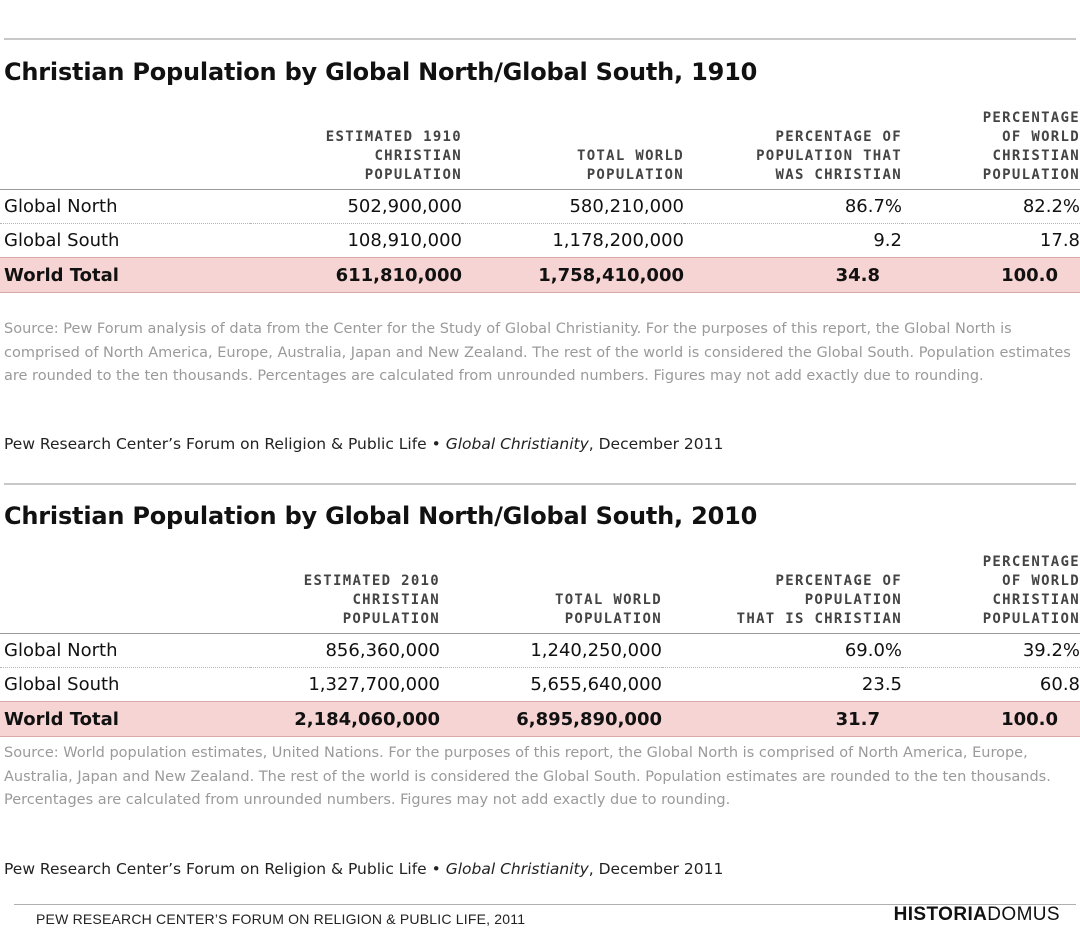 This screenshot has height=939, width=1080. I want to click on cell-percent-christian: 69.0%, so click(782, 650).